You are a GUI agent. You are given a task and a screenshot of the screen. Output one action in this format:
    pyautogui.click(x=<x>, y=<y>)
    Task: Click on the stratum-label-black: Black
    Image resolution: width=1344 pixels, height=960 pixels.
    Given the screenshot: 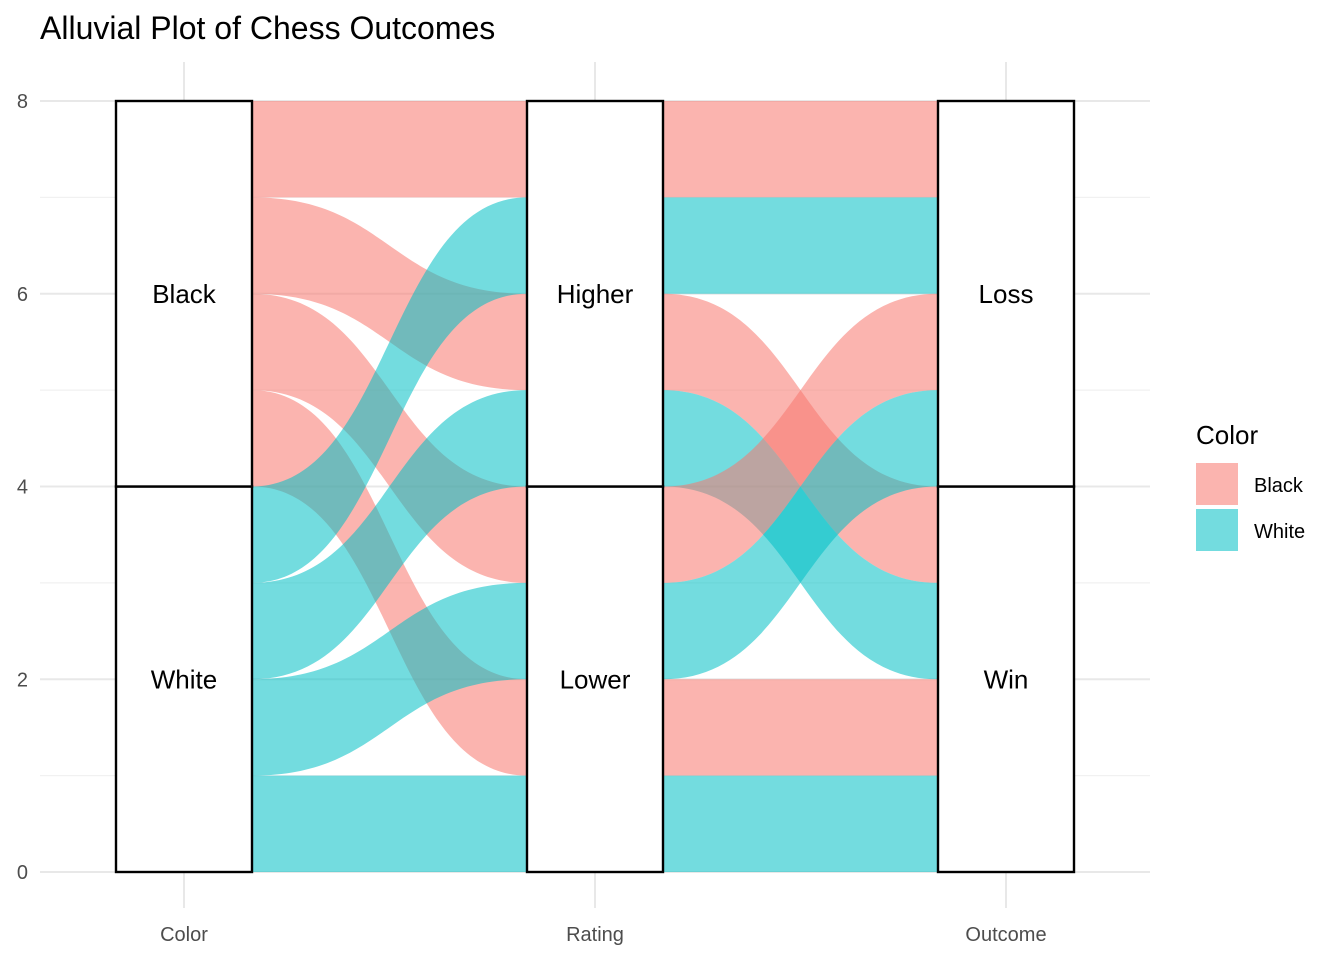 What is the action you would take?
    pyautogui.click(x=184, y=294)
    